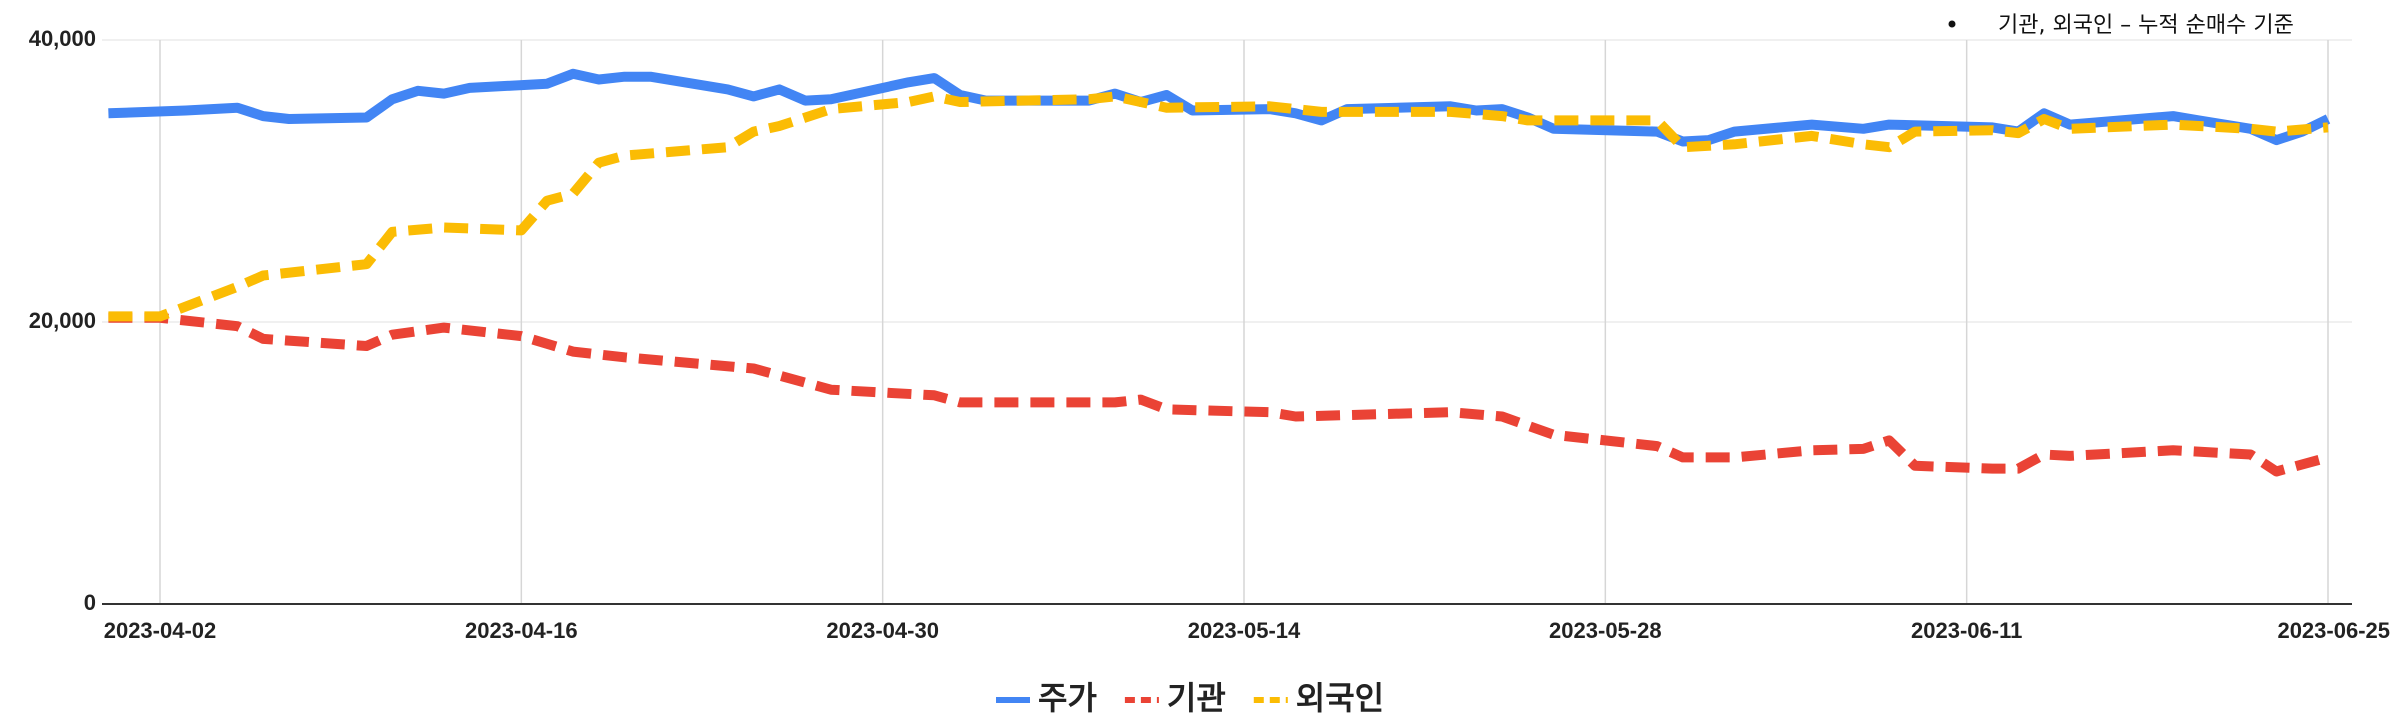  What do you see at coordinates (1340, 698) in the screenshot?
I see `legend-label: 외국인` at bounding box center [1340, 698].